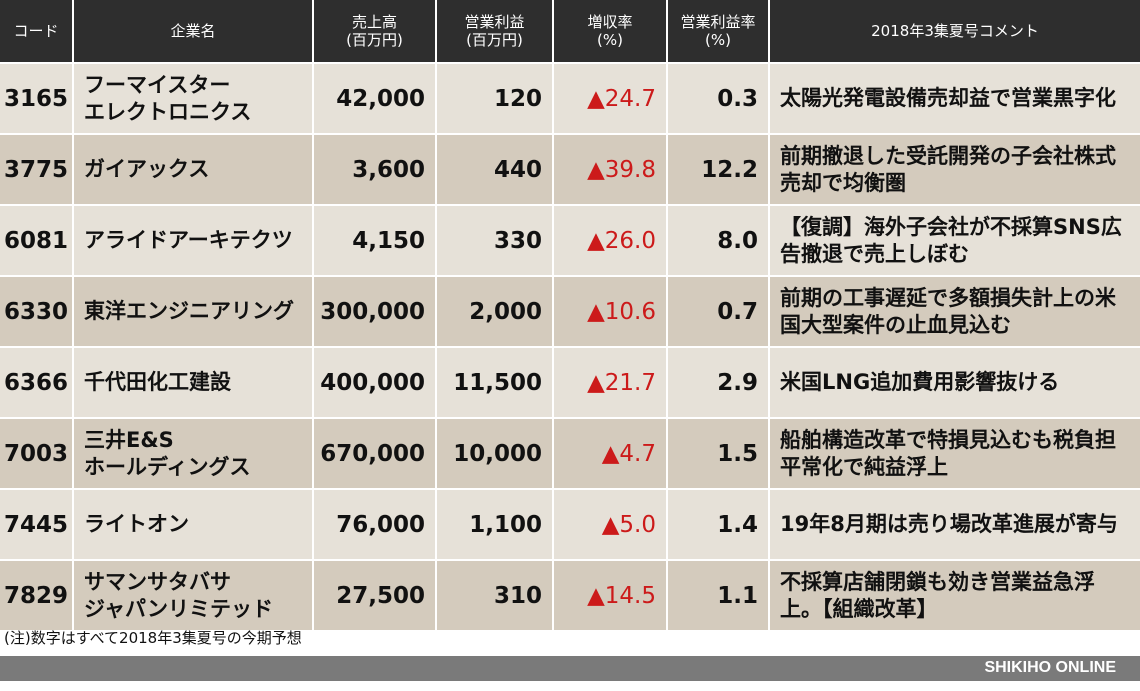 The height and width of the screenshot is (691, 1140). I want to click on operating-profit-cell: 1,100, so click(495, 524).